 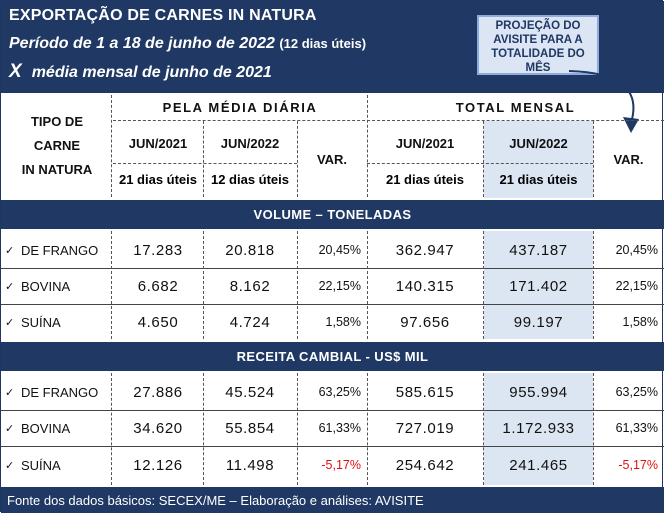 I want to click on revenue-row-chicken-label: ✓ DE FRANGO, so click(x=51, y=392).